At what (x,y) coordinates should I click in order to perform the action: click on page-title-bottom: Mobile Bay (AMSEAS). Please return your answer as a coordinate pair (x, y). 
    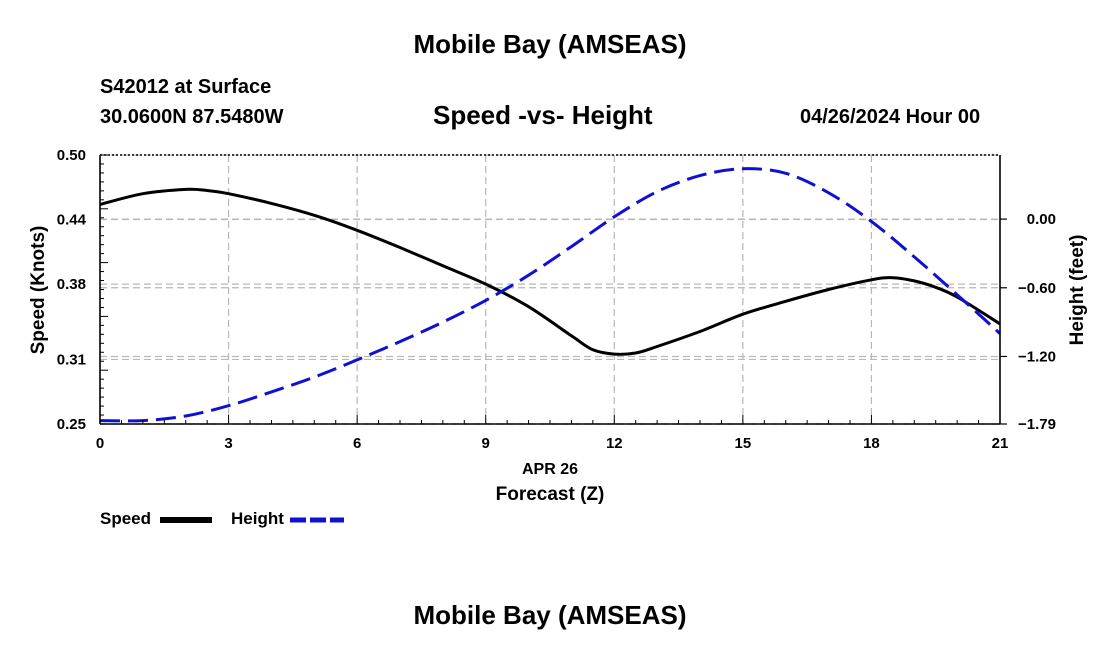
    Looking at the image, I should click on (550, 615).